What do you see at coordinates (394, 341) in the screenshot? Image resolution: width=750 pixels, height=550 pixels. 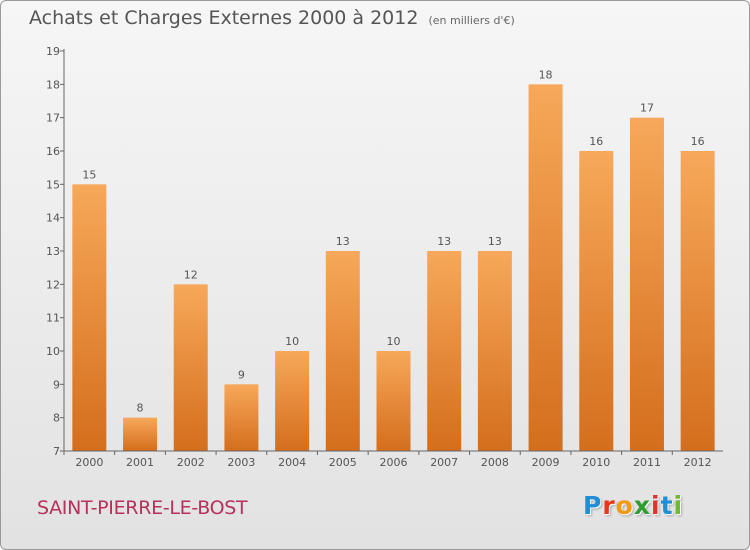 I see `data-label-2006: 10` at bounding box center [394, 341].